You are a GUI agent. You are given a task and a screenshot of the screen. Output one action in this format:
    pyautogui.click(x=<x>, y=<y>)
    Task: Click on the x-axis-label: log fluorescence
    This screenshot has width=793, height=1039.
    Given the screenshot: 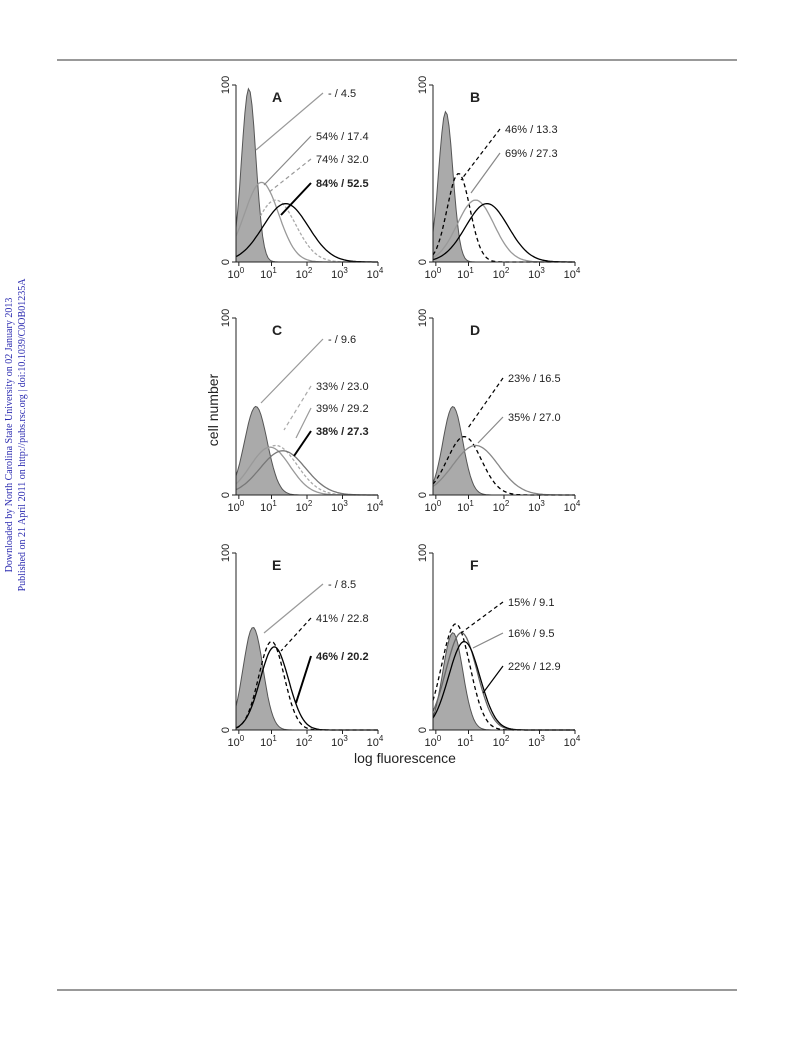 What is the action you would take?
    pyautogui.click(x=405, y=758)
    